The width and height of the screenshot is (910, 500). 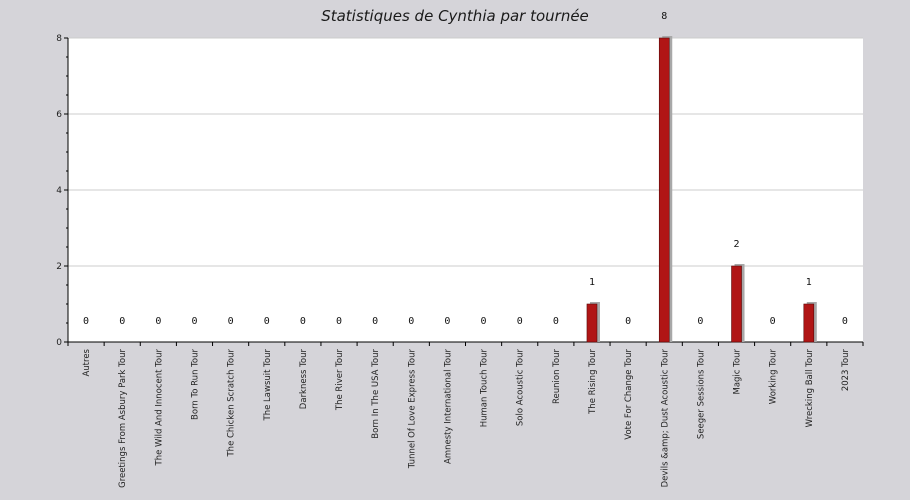 I want to click on category-label: Human Touch Tour, so click(x=485, y=388).